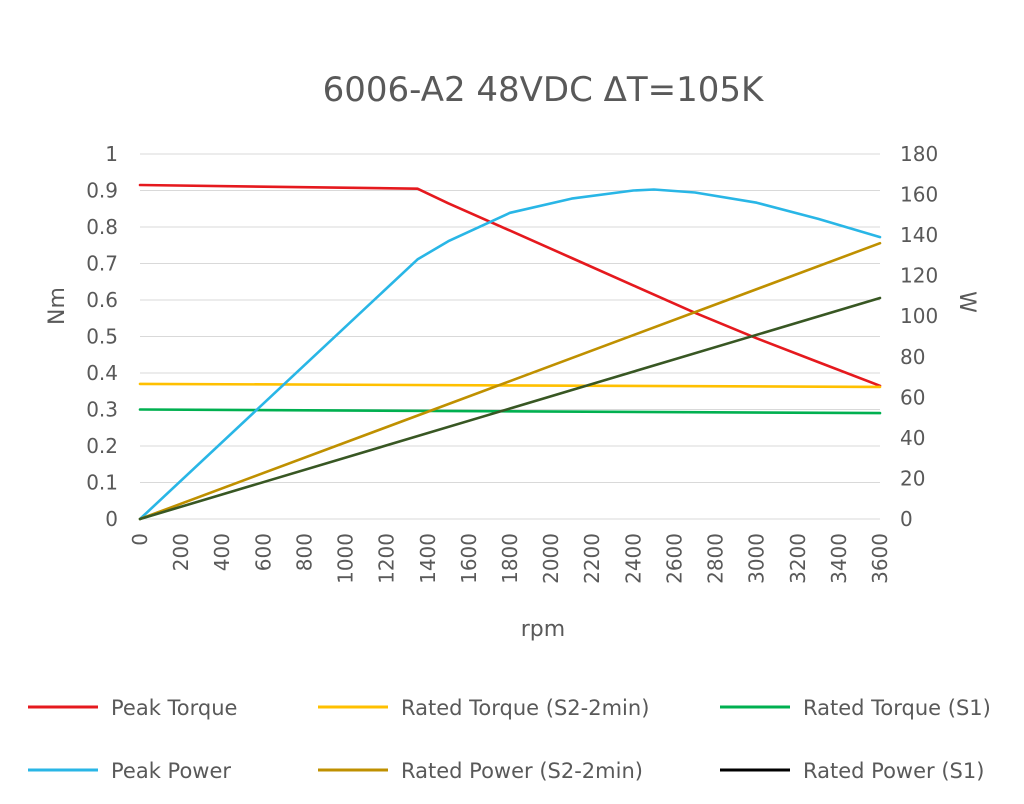 Image resolution: width=1024 pixels, height=804 pixels. What do you see at coordinates (102, 300) in the screenshot?
I see `y-left-tick-label: 0.6` at bounding box center [102, 300].